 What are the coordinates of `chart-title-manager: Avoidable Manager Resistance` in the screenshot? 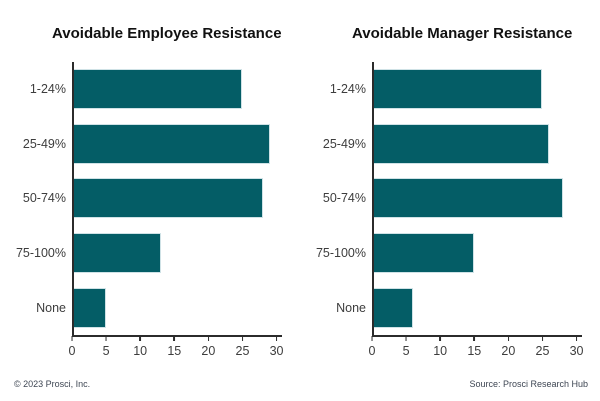 It's located at (462, 33).